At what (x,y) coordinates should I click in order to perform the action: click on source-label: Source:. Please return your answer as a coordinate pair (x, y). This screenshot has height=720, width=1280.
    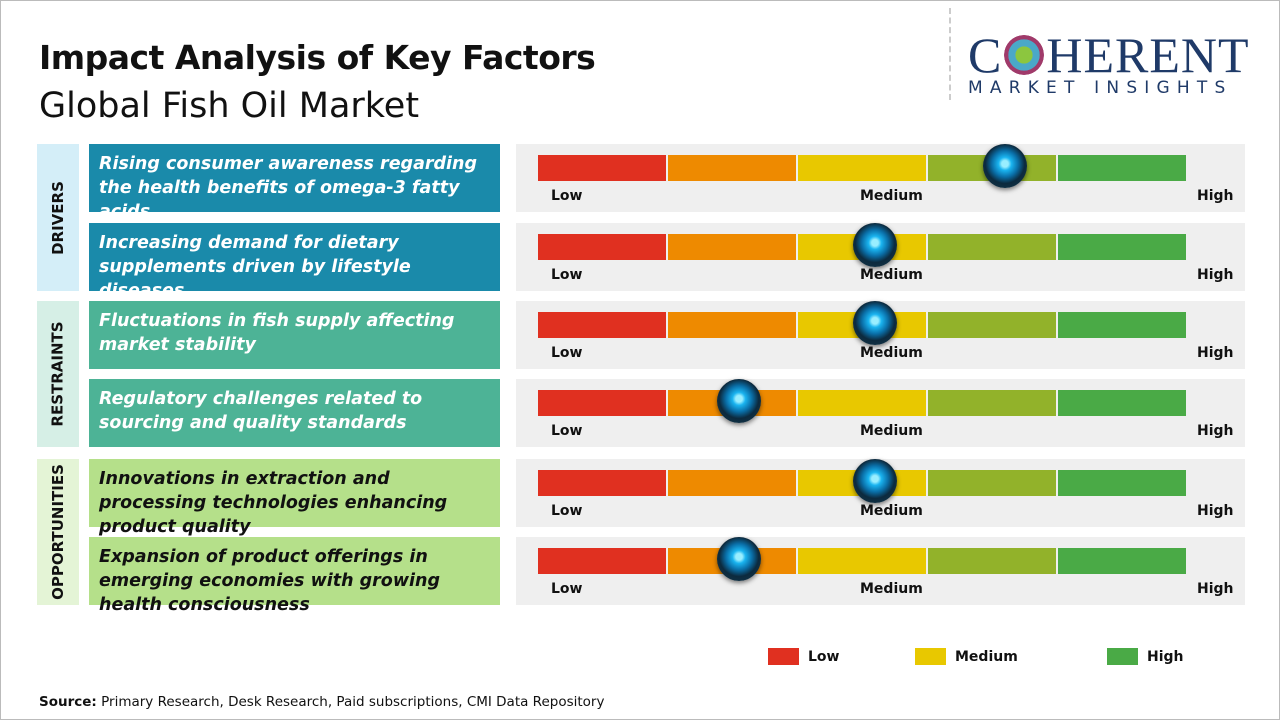
    Looking at the image, I should click on (68, 702).